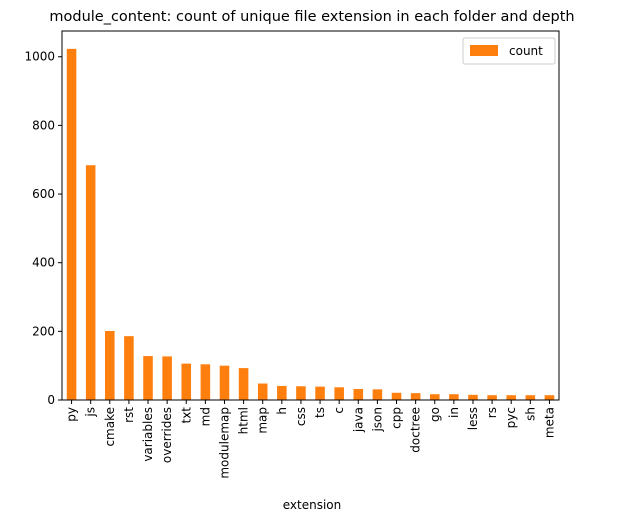  Describe the element at coordinates (339, 393) in the screenshot. I see `bar-c` at that location.